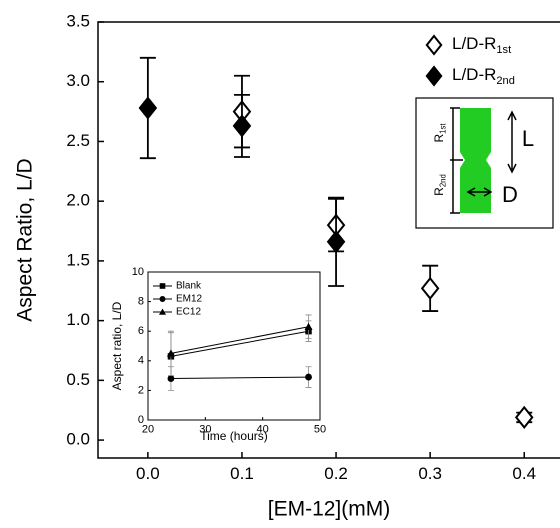 Image resolution: width=560 pixels, height=528 pixels. Describe the element at coordinates (25, 239) in the screenshot. I see `y-axis-label: Aspect Ratio, L/D` at that location.